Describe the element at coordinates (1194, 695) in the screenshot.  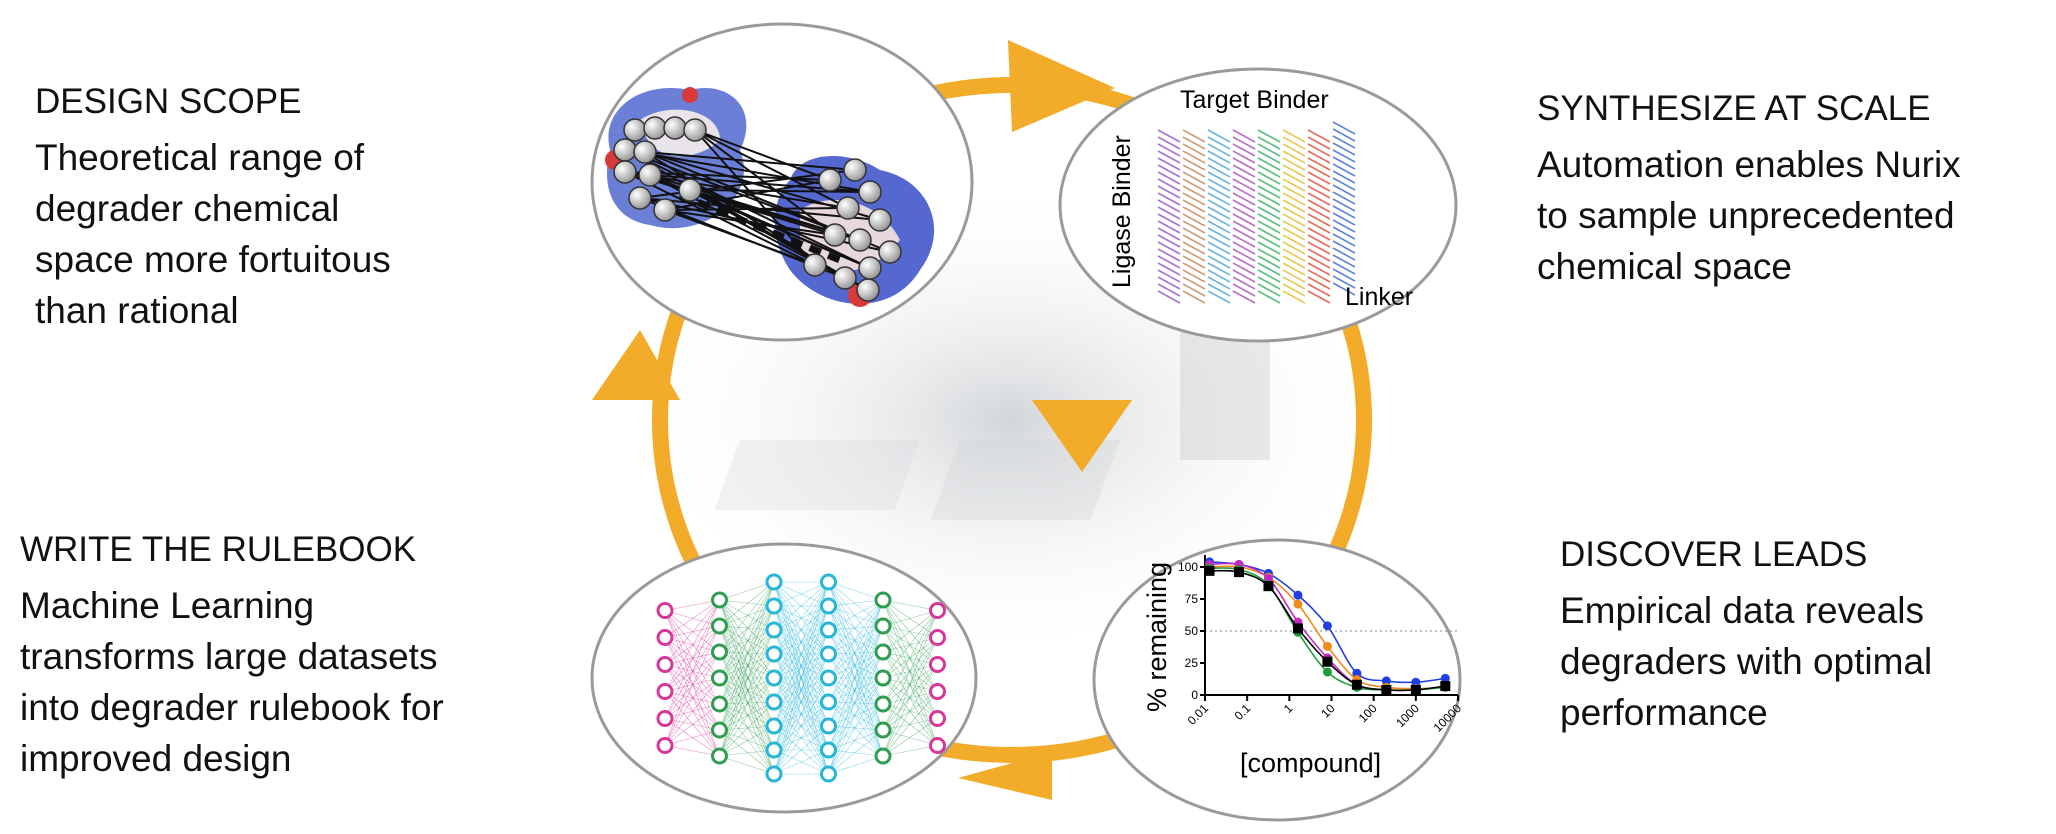
I see `y-tick-label: 0` at that location.